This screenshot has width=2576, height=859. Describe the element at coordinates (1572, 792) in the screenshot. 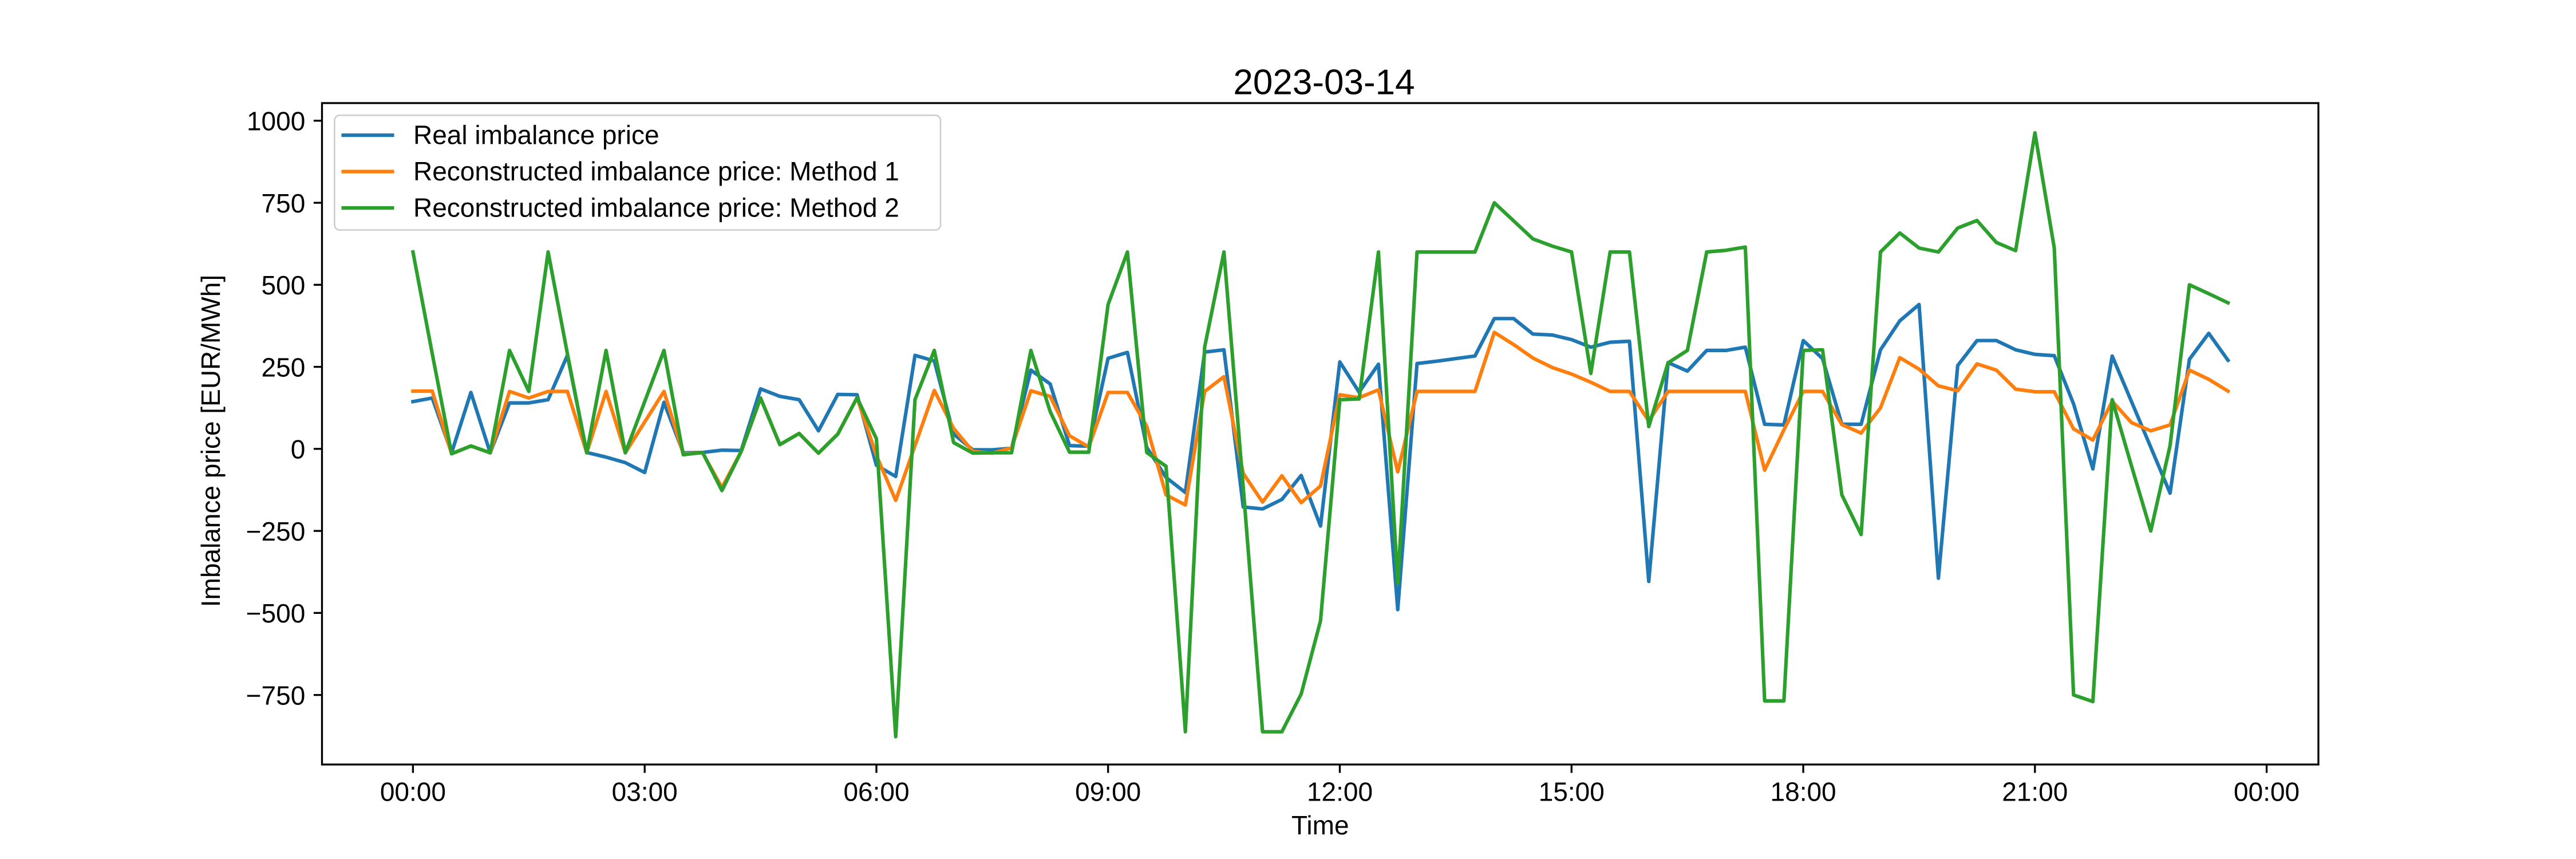

I see `svg-text: 15:00` at that location.